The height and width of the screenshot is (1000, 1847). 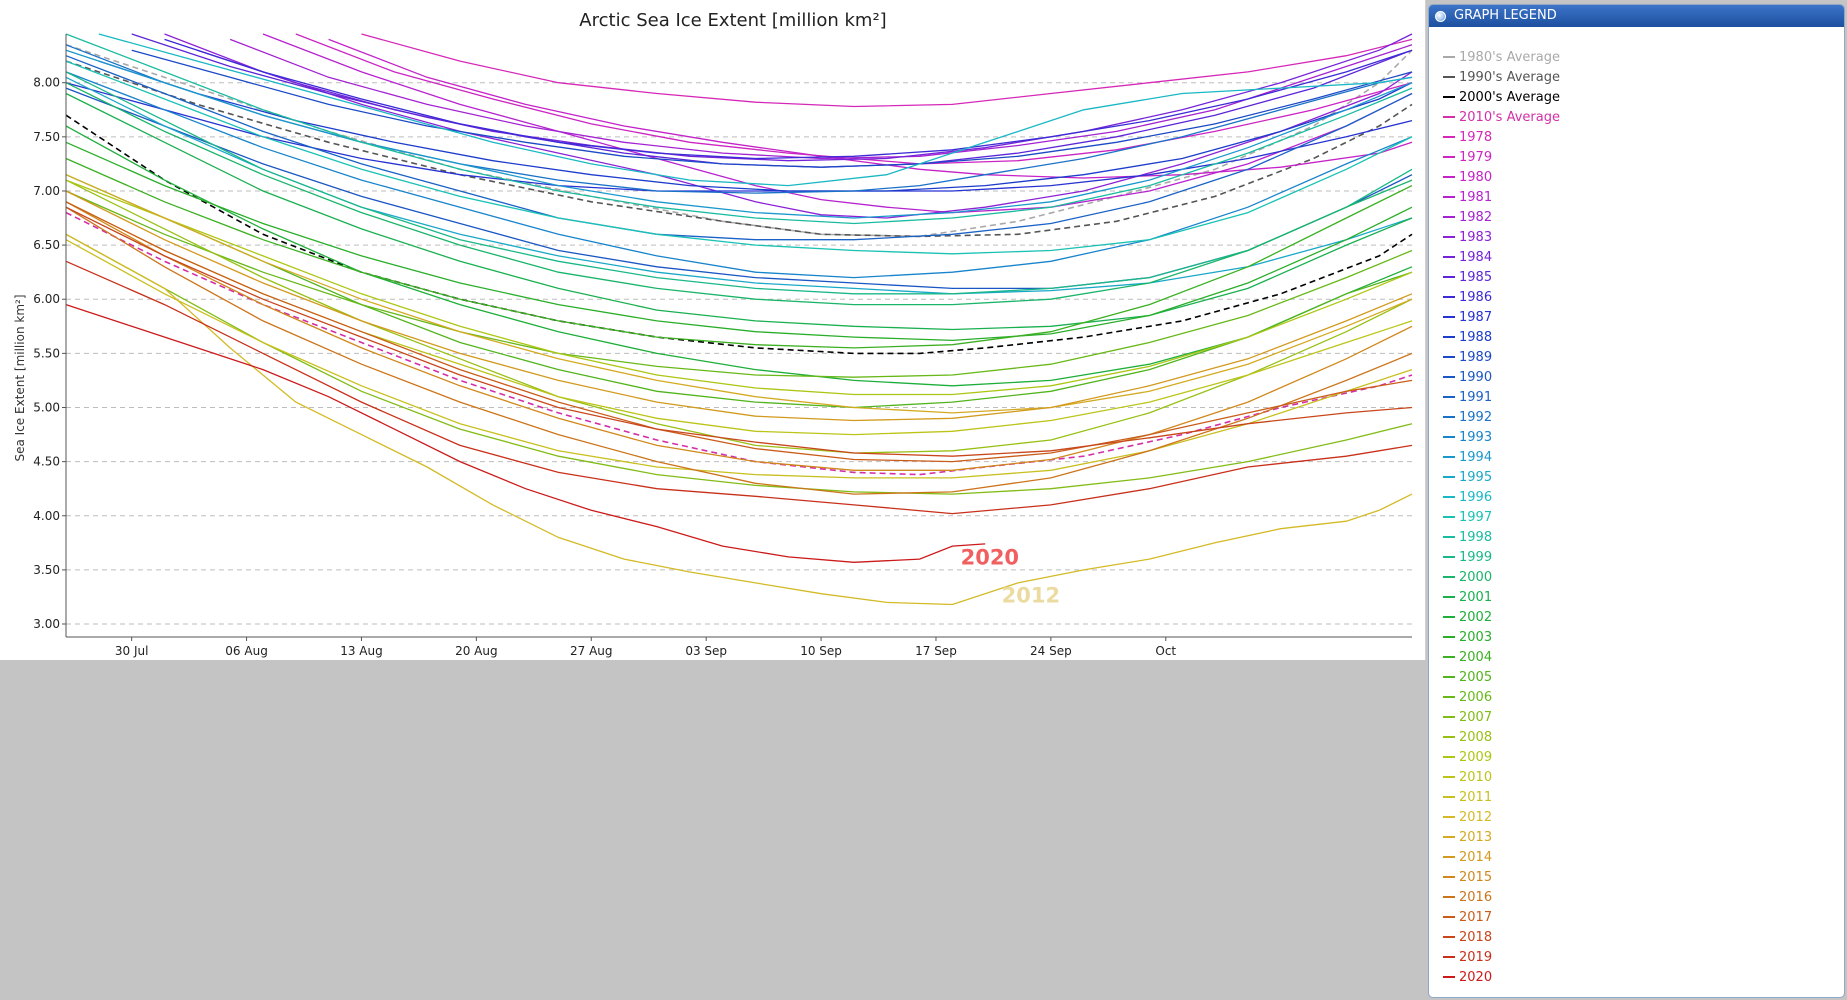 I want to click on legend-item-2005: 2005, so click(x=1501, y=677).